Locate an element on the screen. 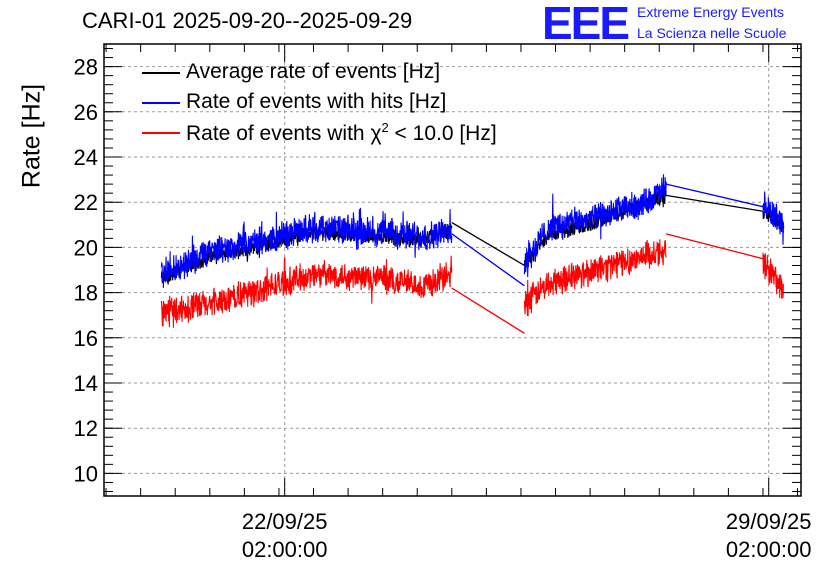  y-tick-label: 20 is located at coordinates (86, 247).